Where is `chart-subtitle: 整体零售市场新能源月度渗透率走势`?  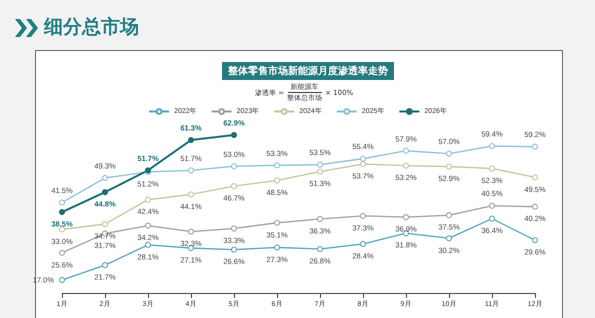 chart-subtitle: 整体零售市场新能源月度渗透率走势 is located at coordinates (308, 71).